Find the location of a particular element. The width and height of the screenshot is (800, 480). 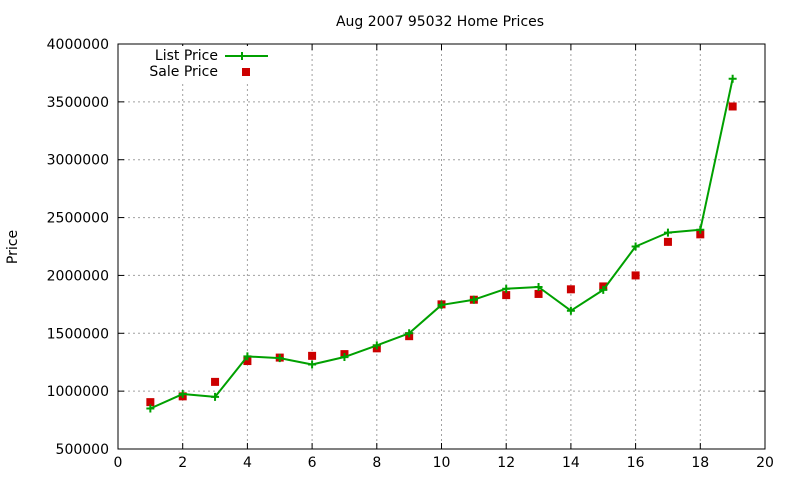

legend: List Price Sale Price is located at coordinates (204, 64).